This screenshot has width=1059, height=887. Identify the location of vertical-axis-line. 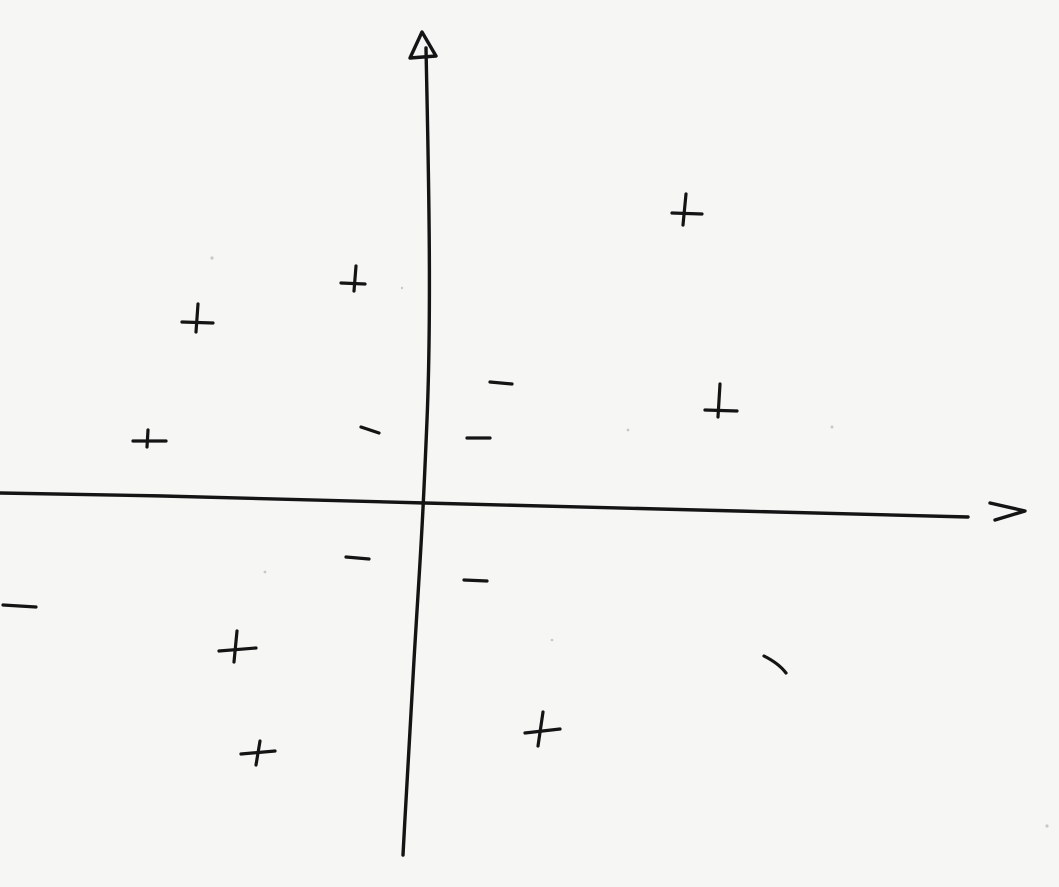
(416, 451).